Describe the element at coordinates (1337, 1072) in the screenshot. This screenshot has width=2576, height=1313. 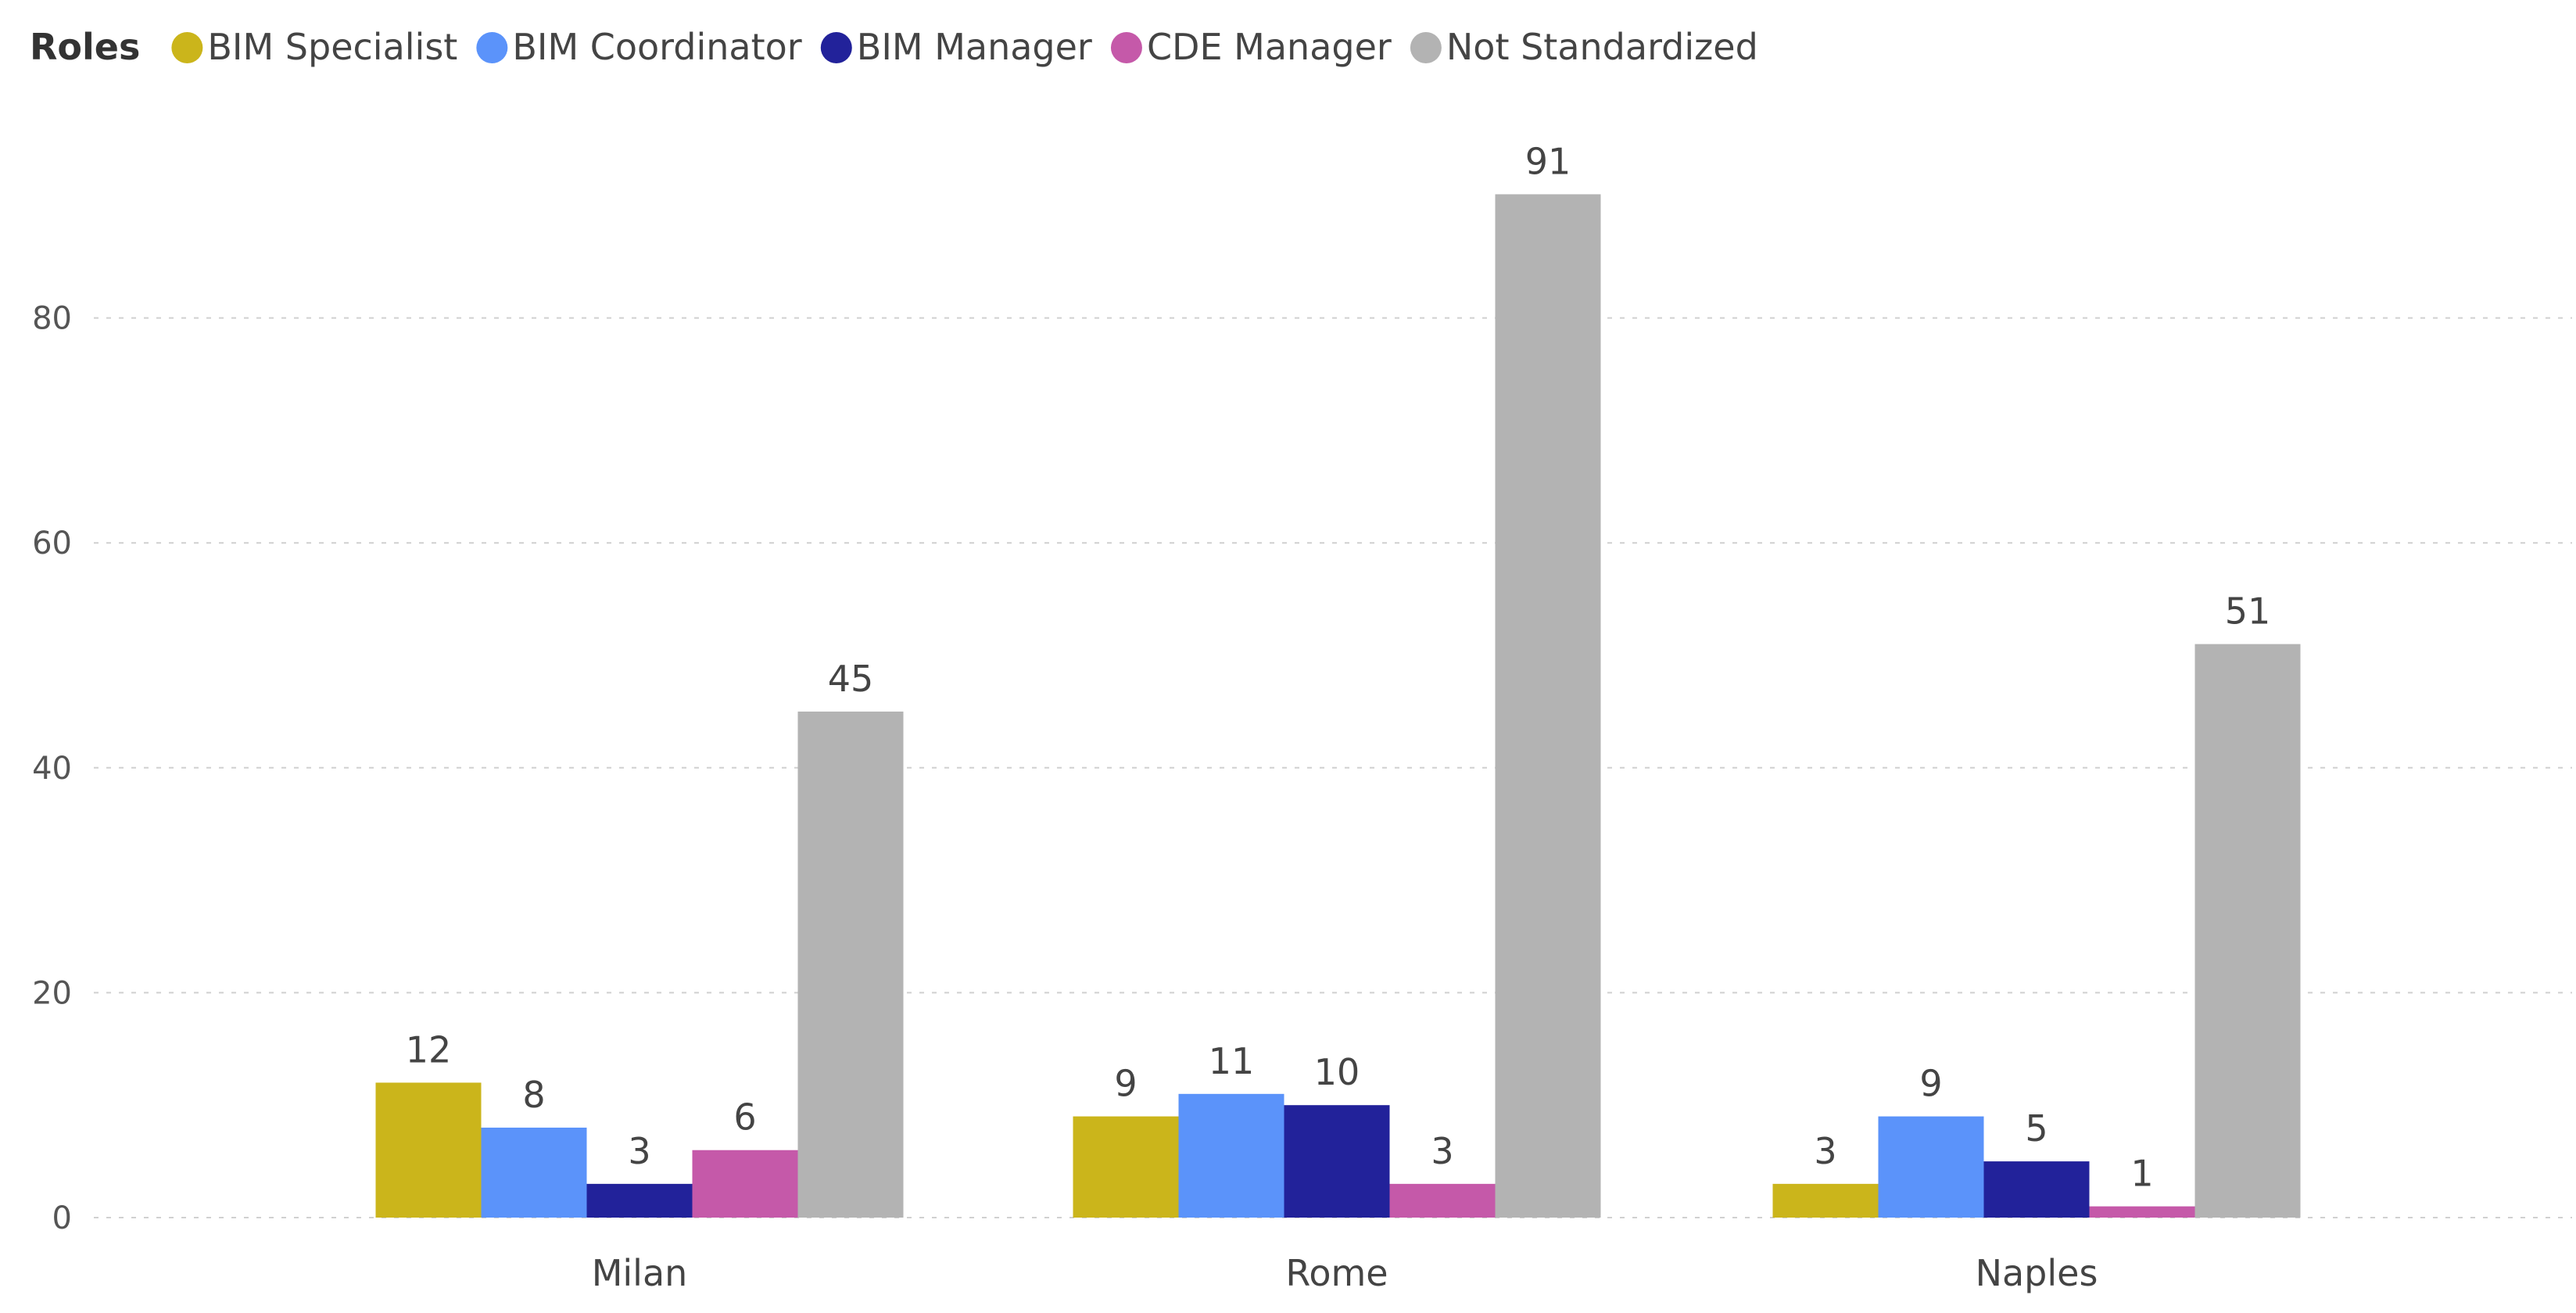
I see `data-label-rome-bim-manager: 10` at that location.